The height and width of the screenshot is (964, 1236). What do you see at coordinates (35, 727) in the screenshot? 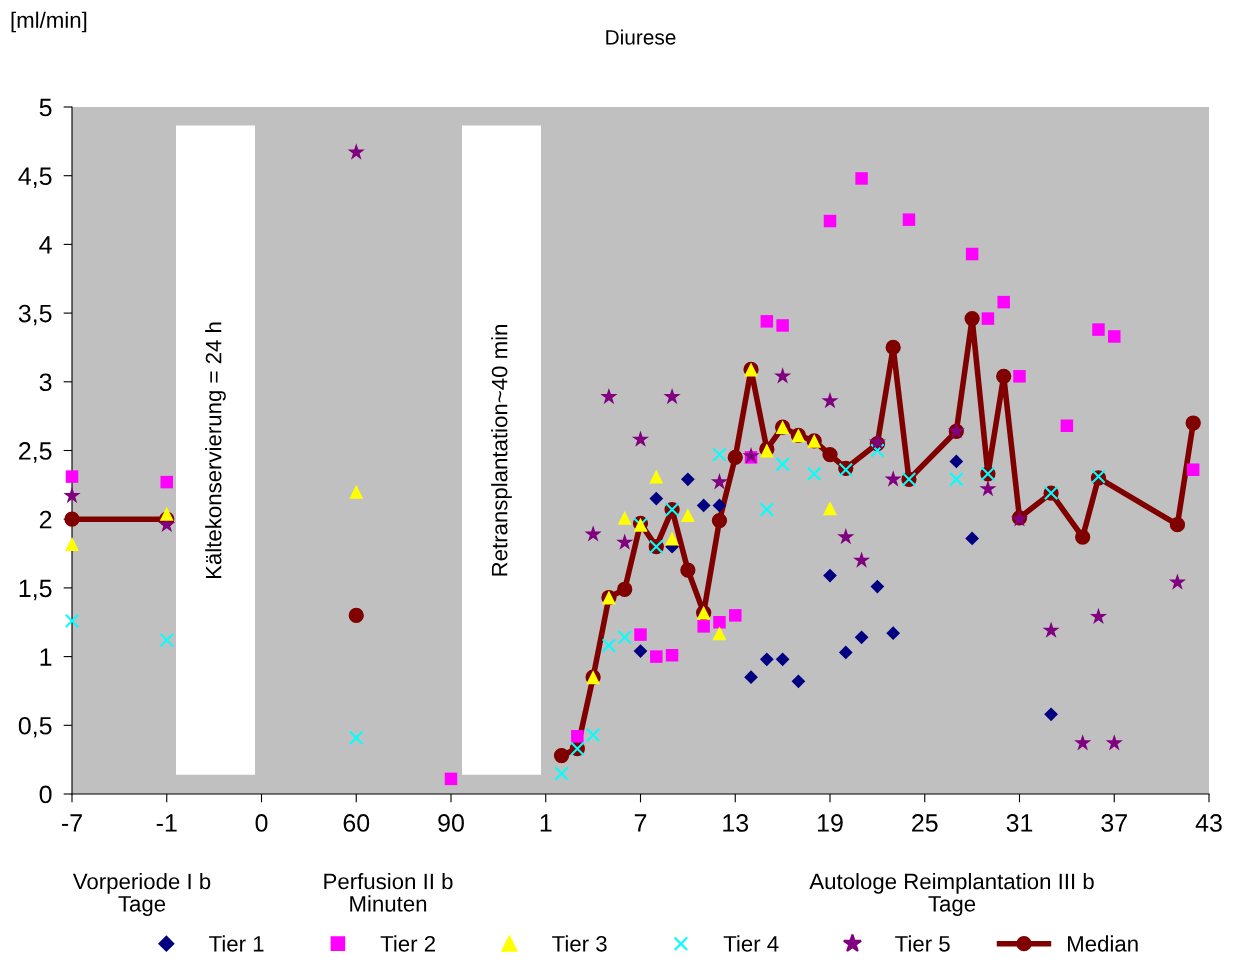
I see `y-tick-label: 0,5` at bounding box center [35, 727].